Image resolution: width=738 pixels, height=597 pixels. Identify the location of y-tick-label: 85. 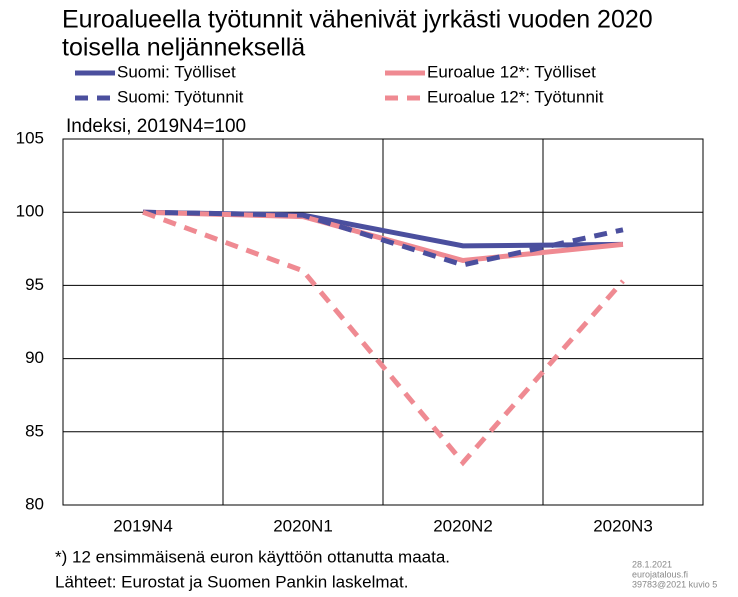
(34, 430).